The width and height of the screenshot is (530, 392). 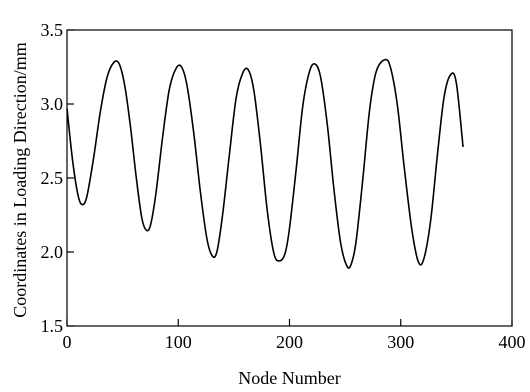 What do you see at coordinates (20, 179) in the screenshot?
I see `y-axis-label: Coordinates in Loading Direction/mm` at bounding box center [20, 179].